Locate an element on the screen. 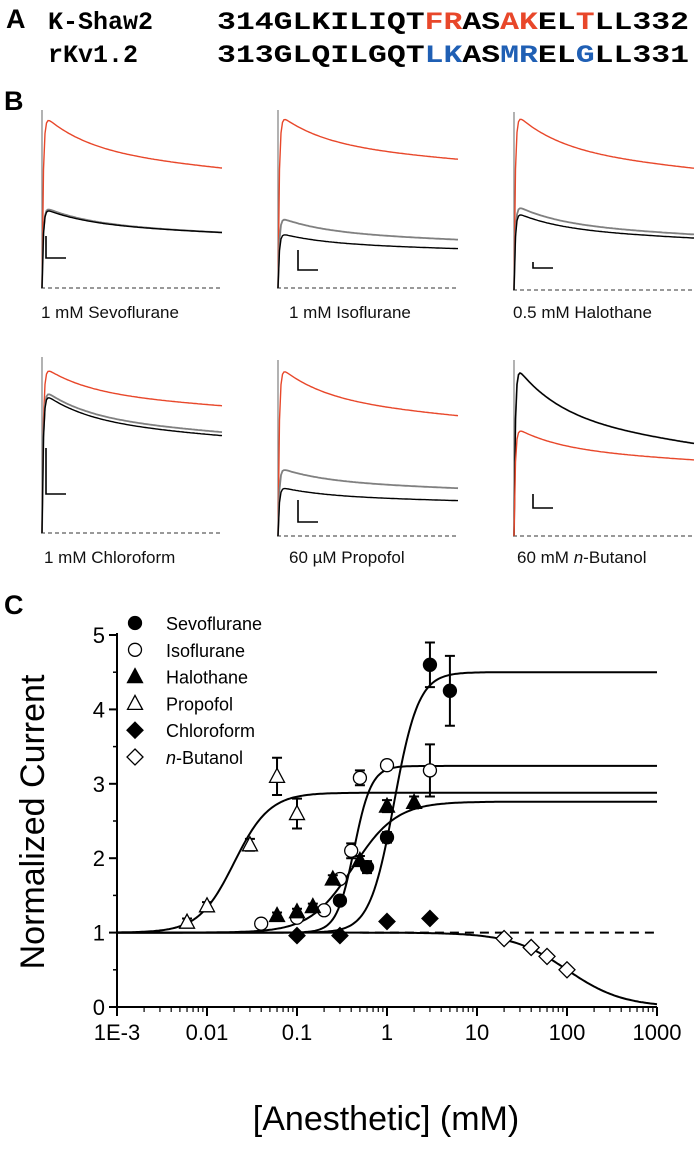  x-tick-label: 1 is located at coordinates (387, 1032).